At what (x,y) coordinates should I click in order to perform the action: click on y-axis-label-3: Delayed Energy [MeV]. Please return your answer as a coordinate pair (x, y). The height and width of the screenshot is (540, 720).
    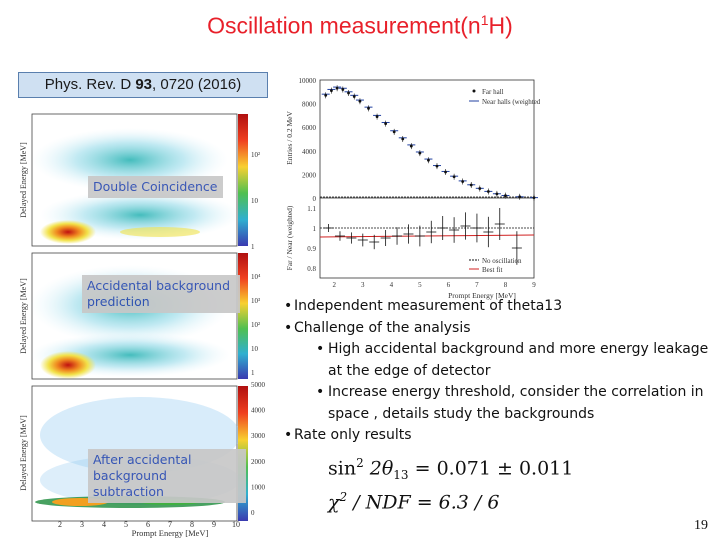
    Looking at the image, I should click on (24, 453).